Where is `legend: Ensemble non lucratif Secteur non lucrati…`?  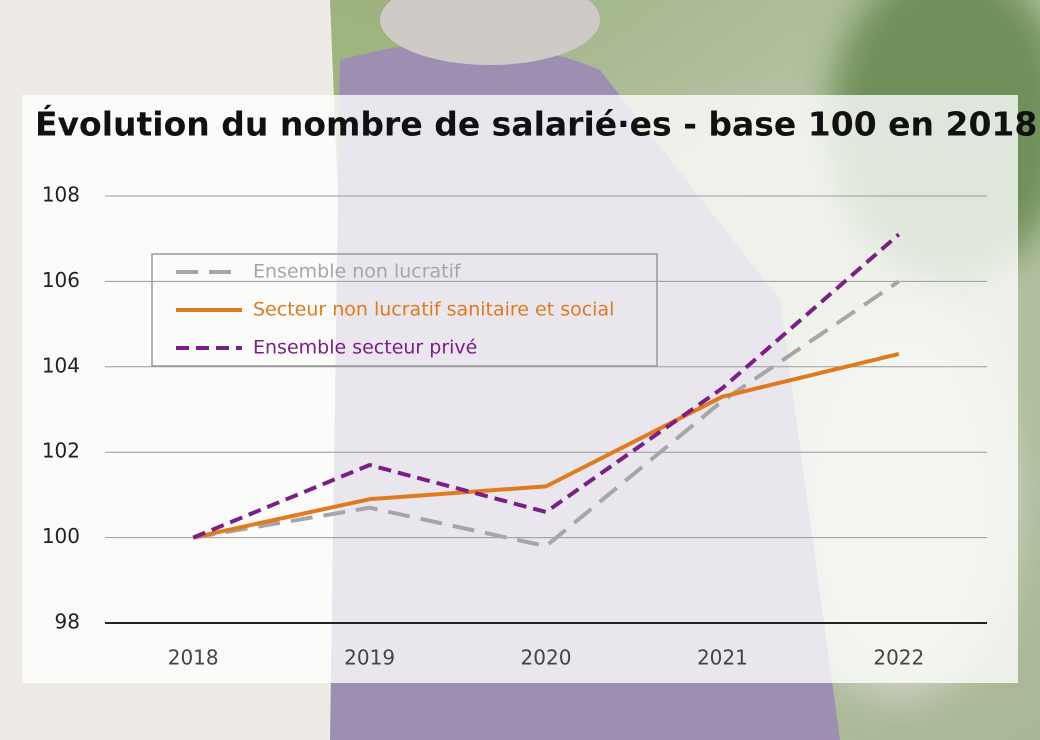
legend: Ensemble non lucratif Secteur non lucrati… is located at coordinates (404, 310).